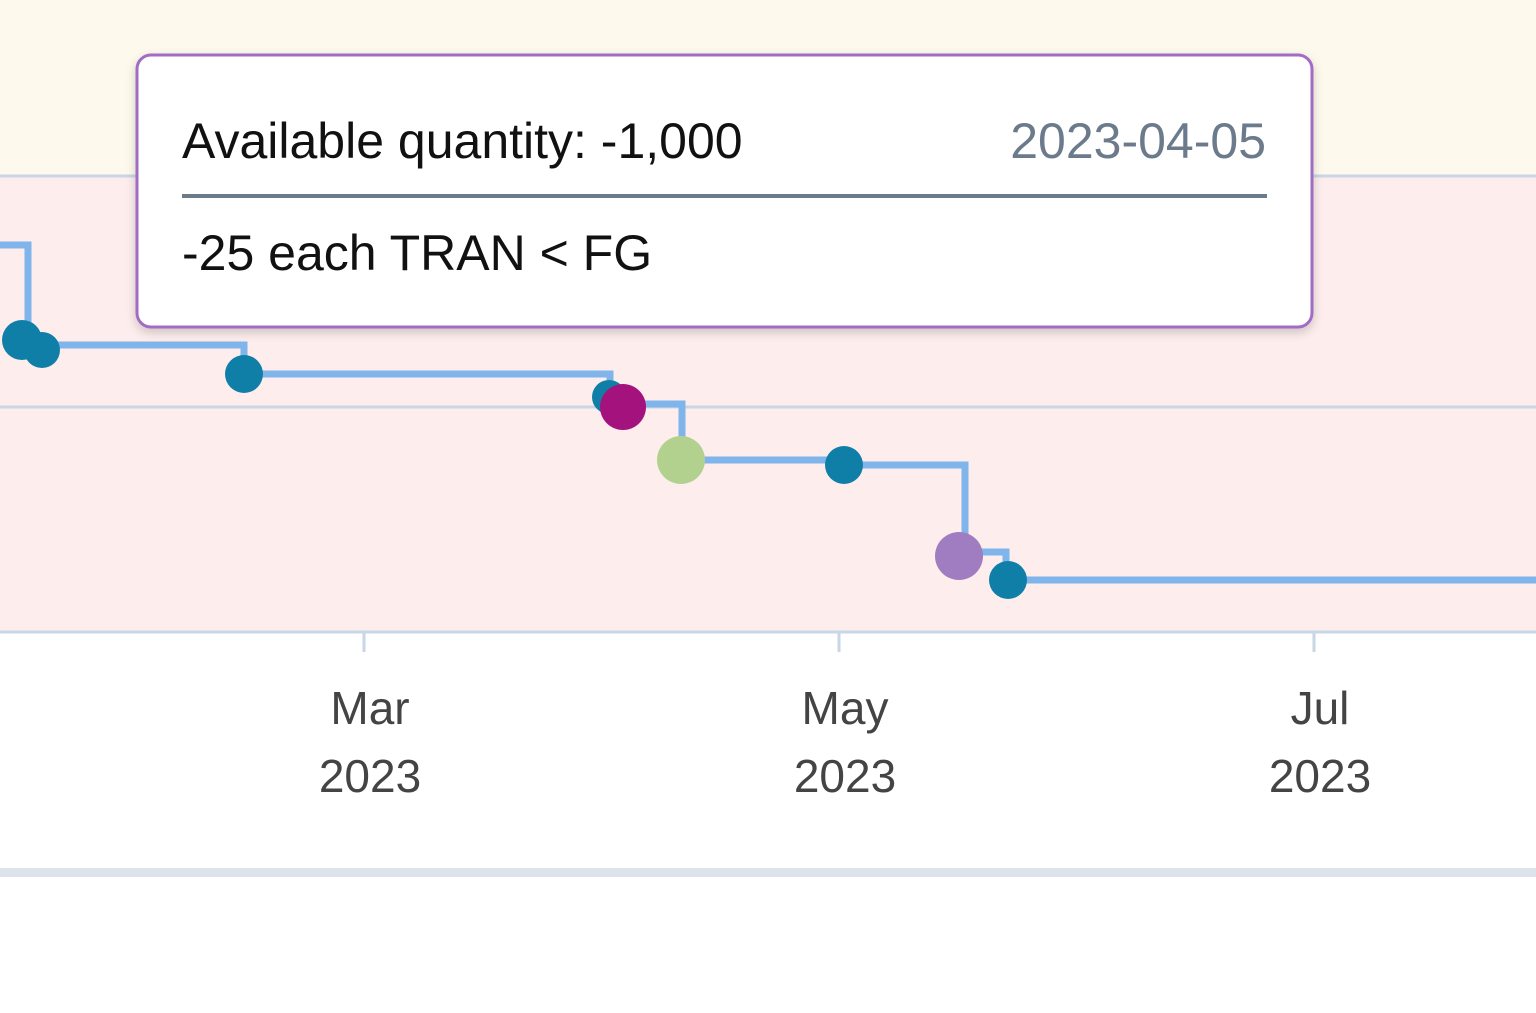 The image size is (1536, 1013). I want to click on panel-border, so click(768, 872).